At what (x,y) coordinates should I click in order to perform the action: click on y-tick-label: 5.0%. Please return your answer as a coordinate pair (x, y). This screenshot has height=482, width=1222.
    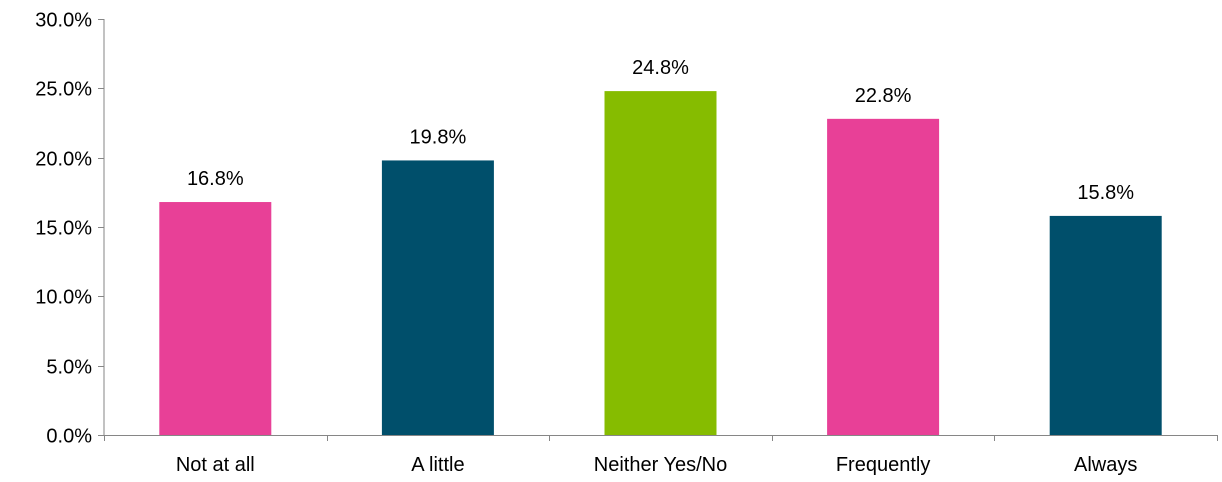
    Looking at the image, I should click on (69, 368).